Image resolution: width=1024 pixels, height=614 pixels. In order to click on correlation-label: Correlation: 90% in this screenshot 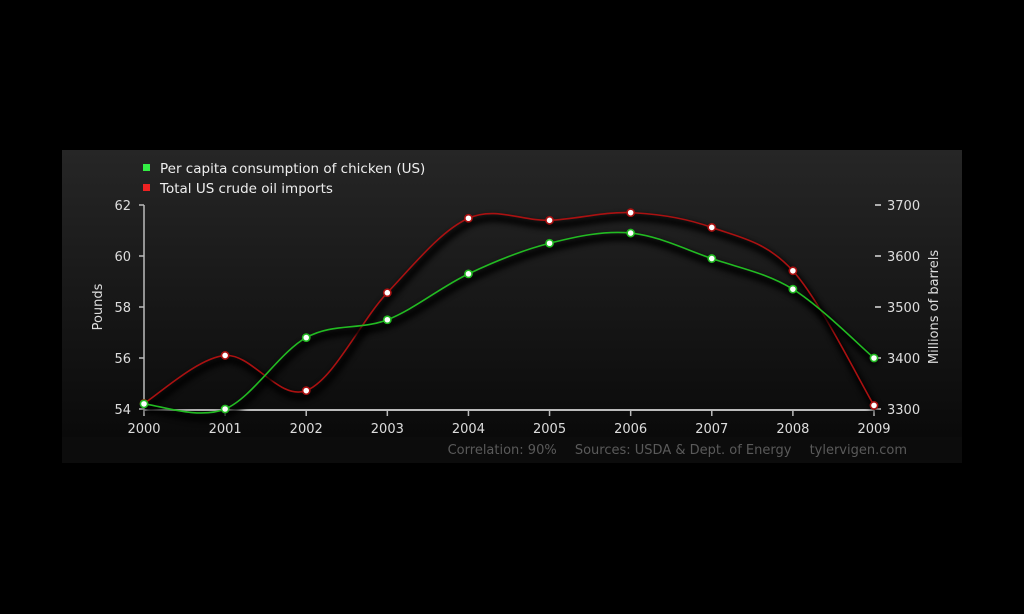, I will do `click(502, 450)`.